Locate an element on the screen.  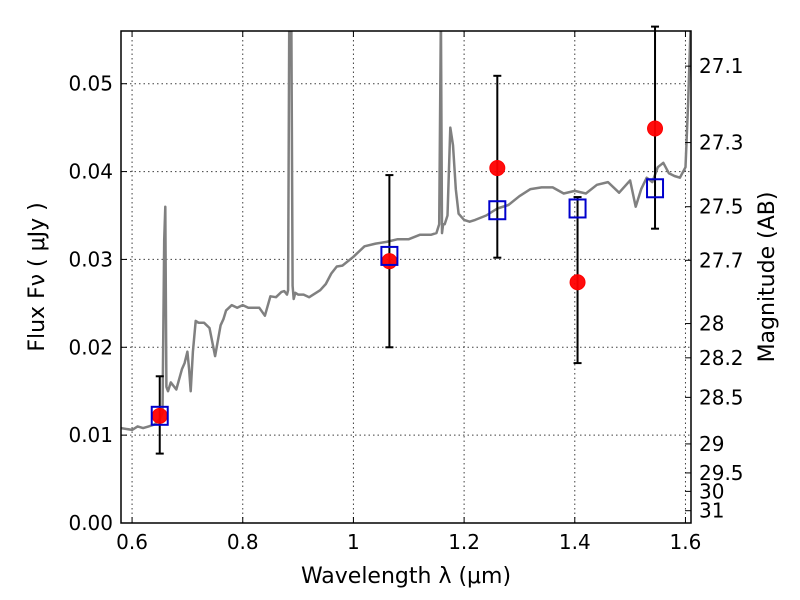
right-tick-label: 31 is located at coordinates (711, 511).